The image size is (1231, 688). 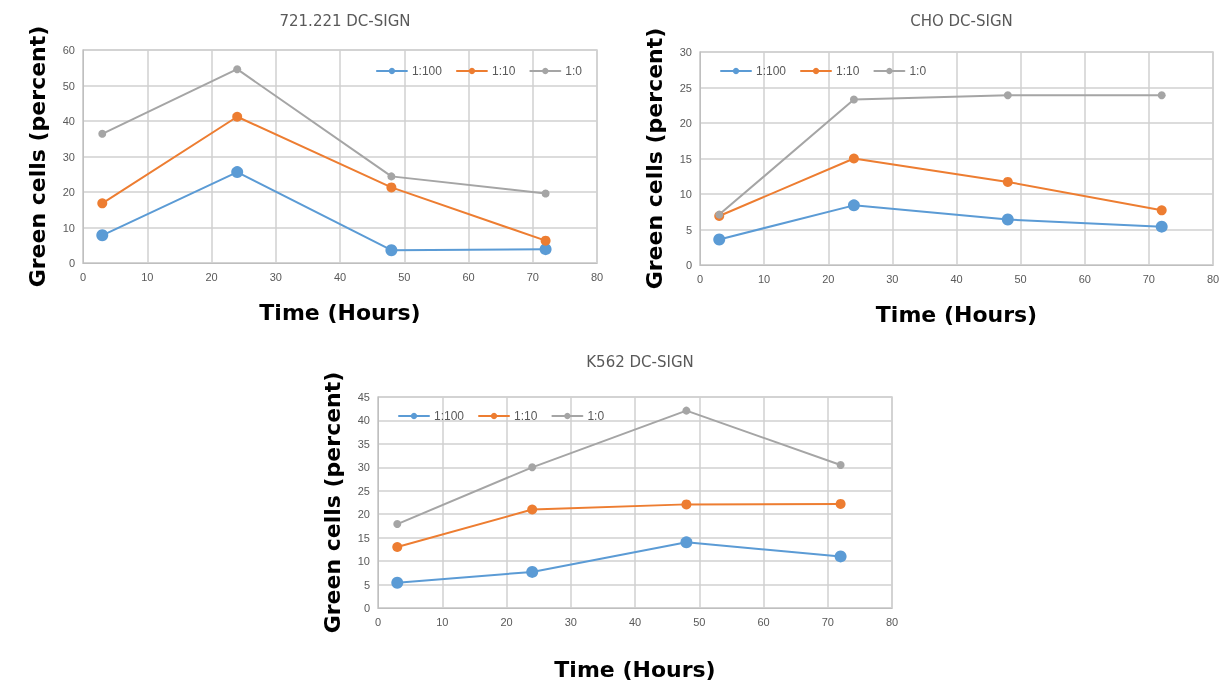 What do you see at coordinates (68, 50) in the screenshot?
I see `y-tick-label: 60` at bounding box center [68, 50].